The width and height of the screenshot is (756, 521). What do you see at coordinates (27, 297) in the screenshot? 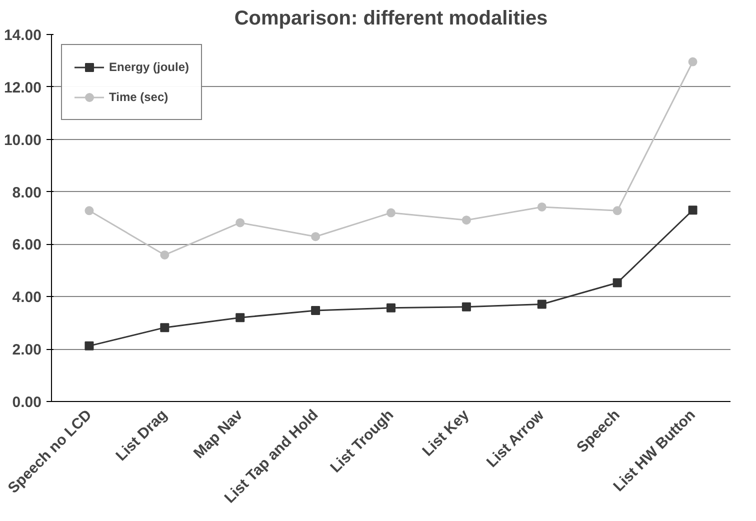
I see `y-tick-label: 4.00` at bounding box center [27, 297].